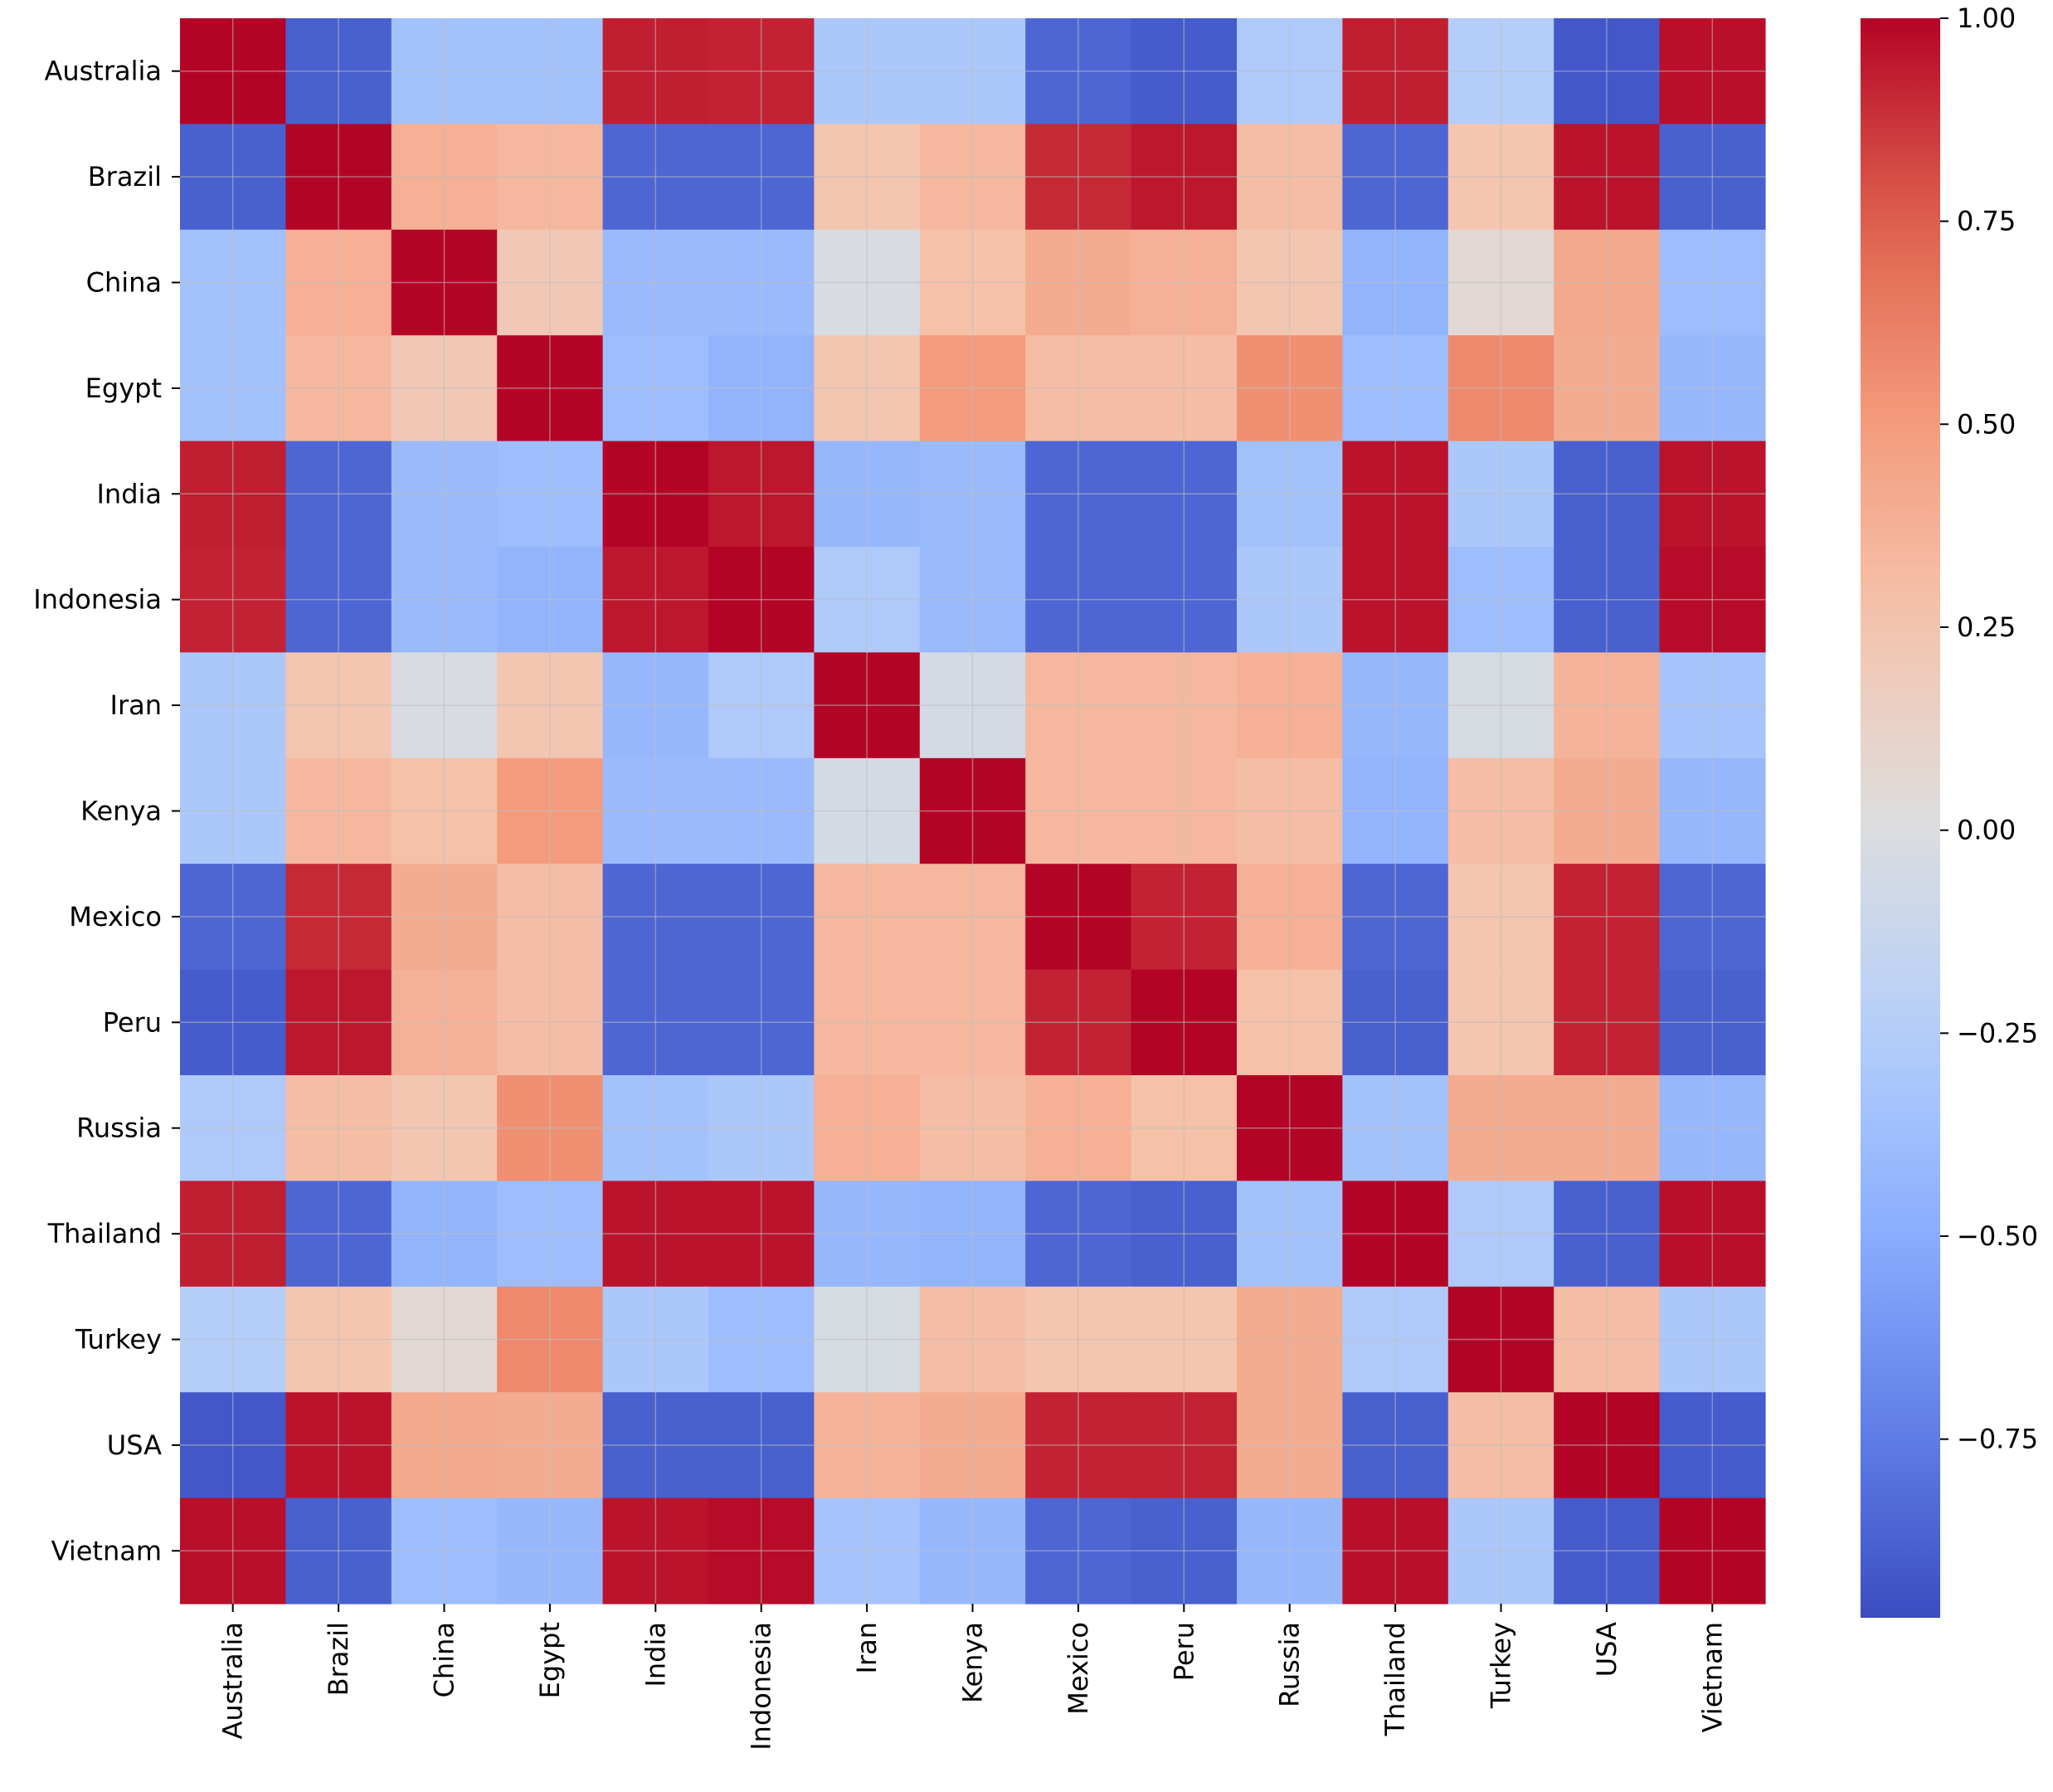  What do you see at coordinates (1986, 627) in the screenshot?
I see `colorbar-tick-label: 0.25` at bounding box center [1986, 627].